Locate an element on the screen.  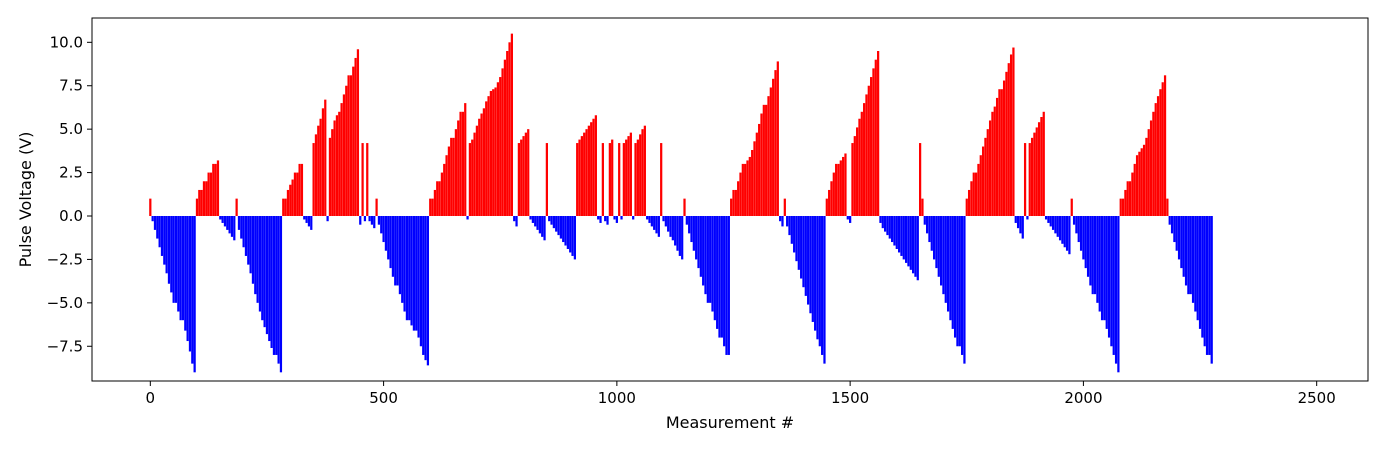
x-tick-label: 2000 is located at coordinates (1083, 398).